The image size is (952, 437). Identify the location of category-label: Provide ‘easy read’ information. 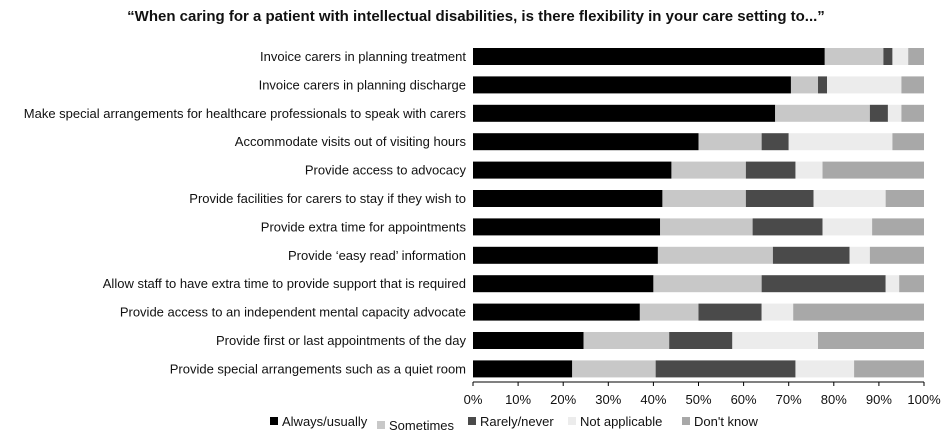
(377, 255).